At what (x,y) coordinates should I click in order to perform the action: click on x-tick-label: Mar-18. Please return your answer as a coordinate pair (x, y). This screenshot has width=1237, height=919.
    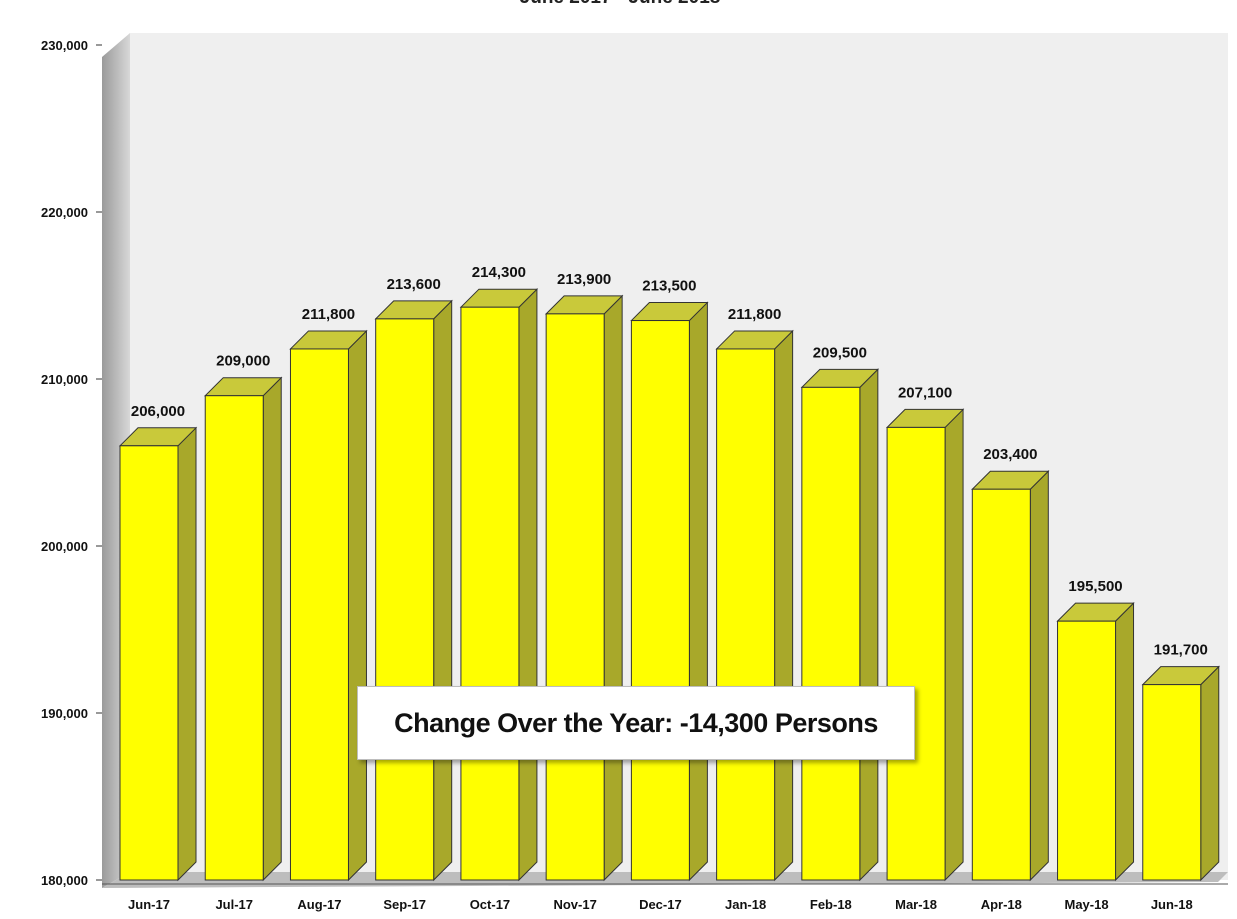
    Looking at the image, I should click on (916, 904).